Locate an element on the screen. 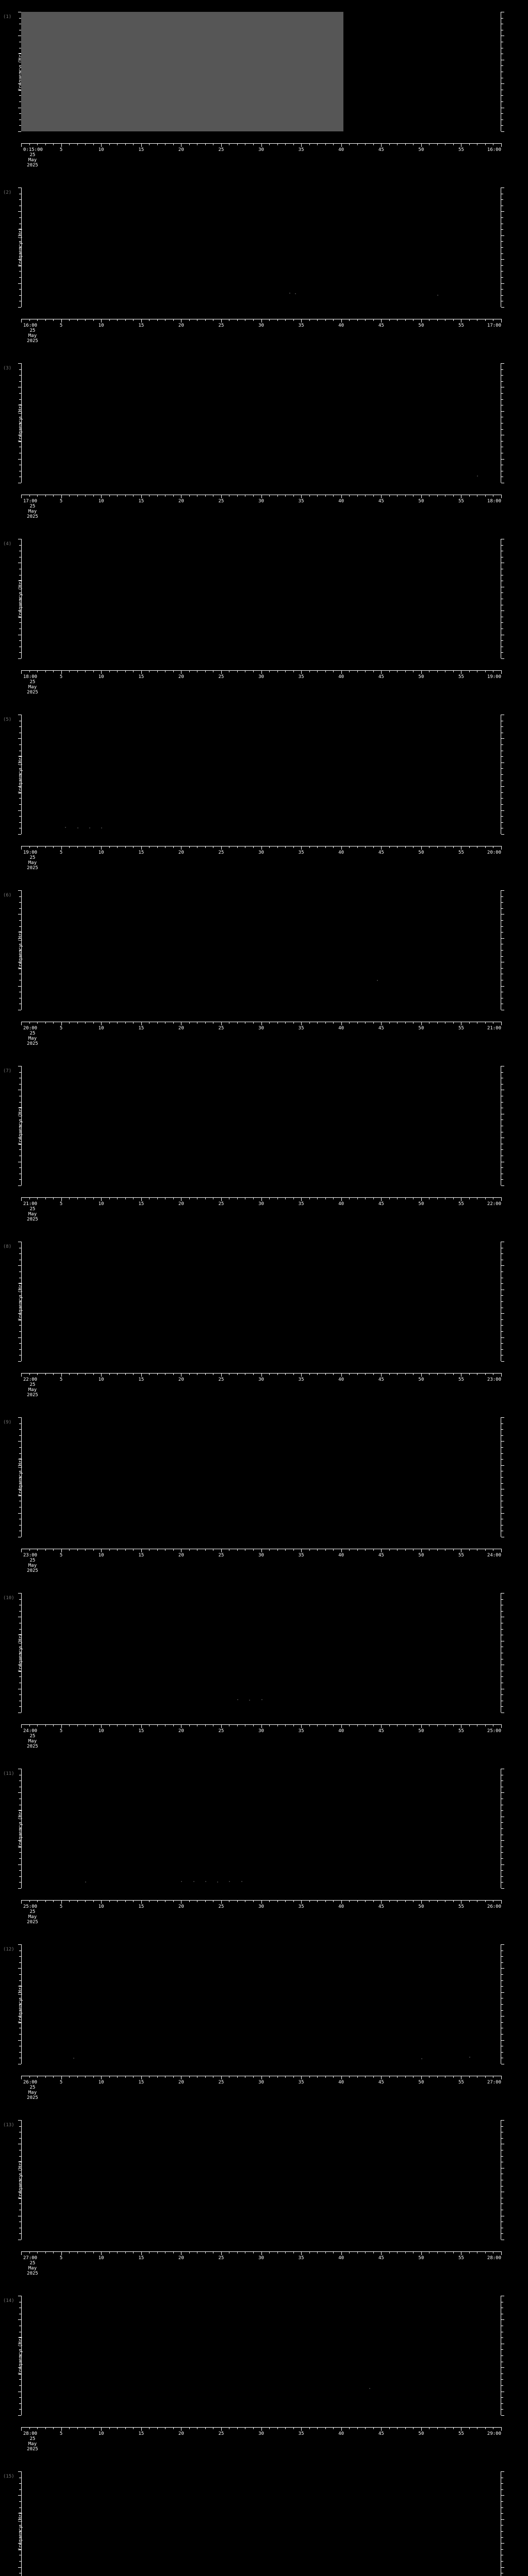 The image size is (528, 2576). x-tick-label: 45 is located at coordinates (381, 1731).